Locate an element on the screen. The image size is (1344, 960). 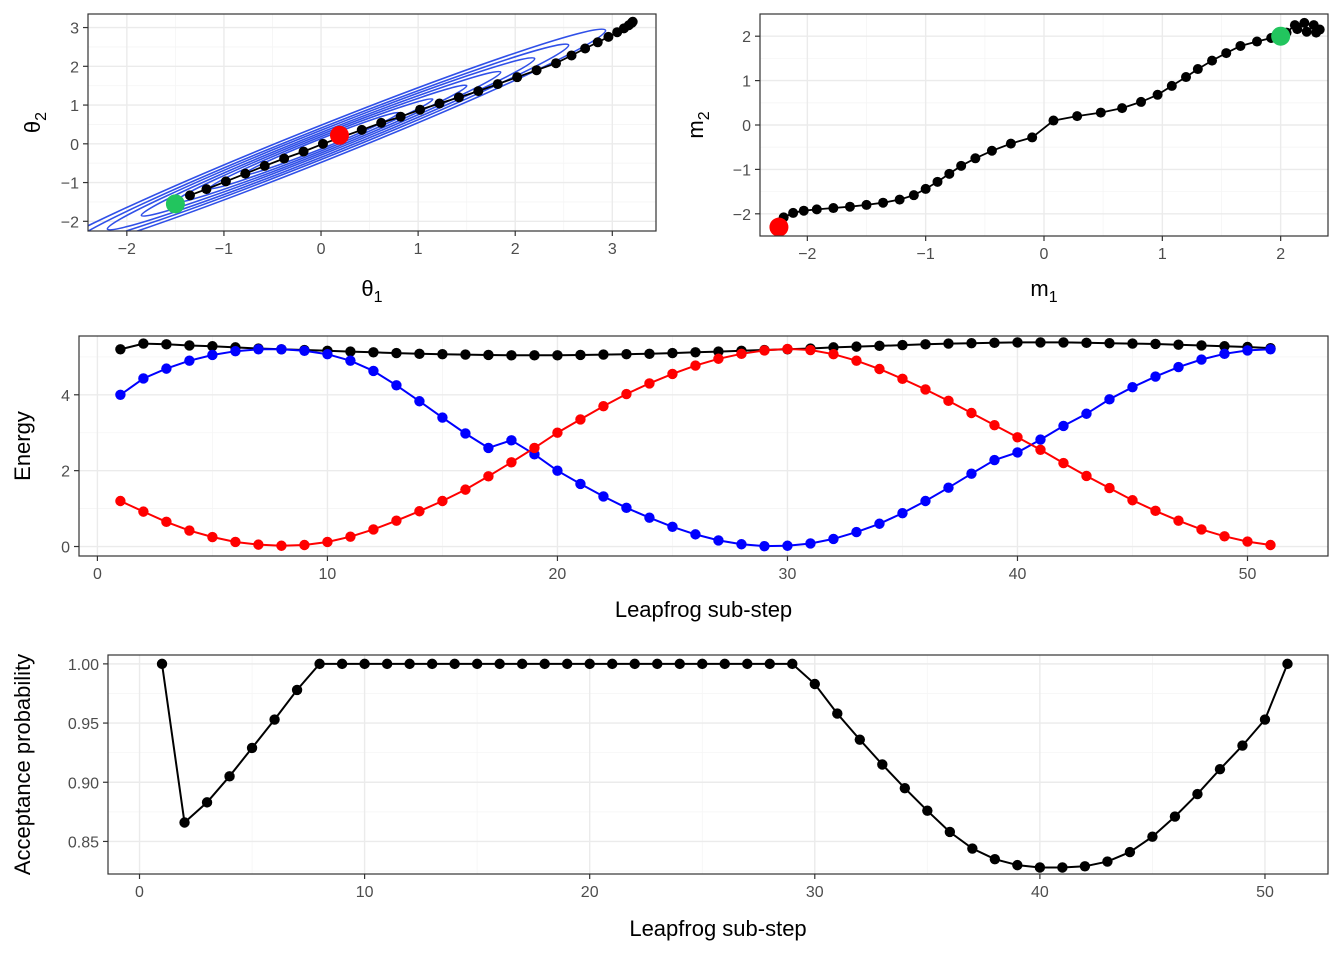
x-tick-label: −1 is located at coordinates (926, 254).